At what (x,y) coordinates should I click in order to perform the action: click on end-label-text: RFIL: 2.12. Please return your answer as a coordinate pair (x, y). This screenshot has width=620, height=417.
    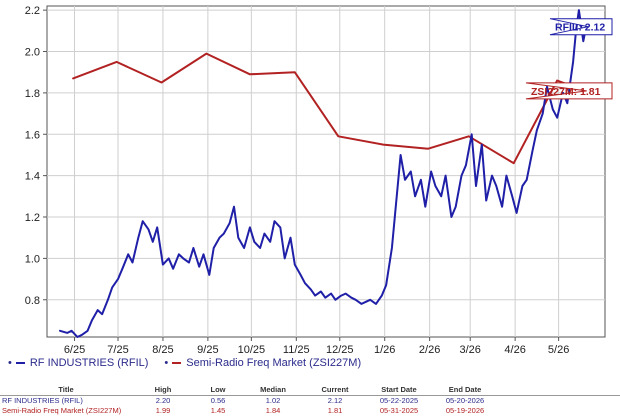
    Looking at the image, I should click on (580, 28).